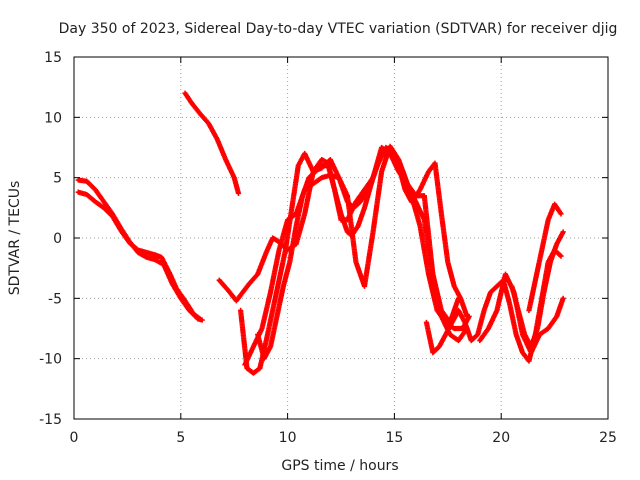 The height and width of the screenshot is (480, 640). What do you see at coordinates (288, 438) in the screenshot?
I see `x-tick-label: 10` at bounding box center [288, 438].